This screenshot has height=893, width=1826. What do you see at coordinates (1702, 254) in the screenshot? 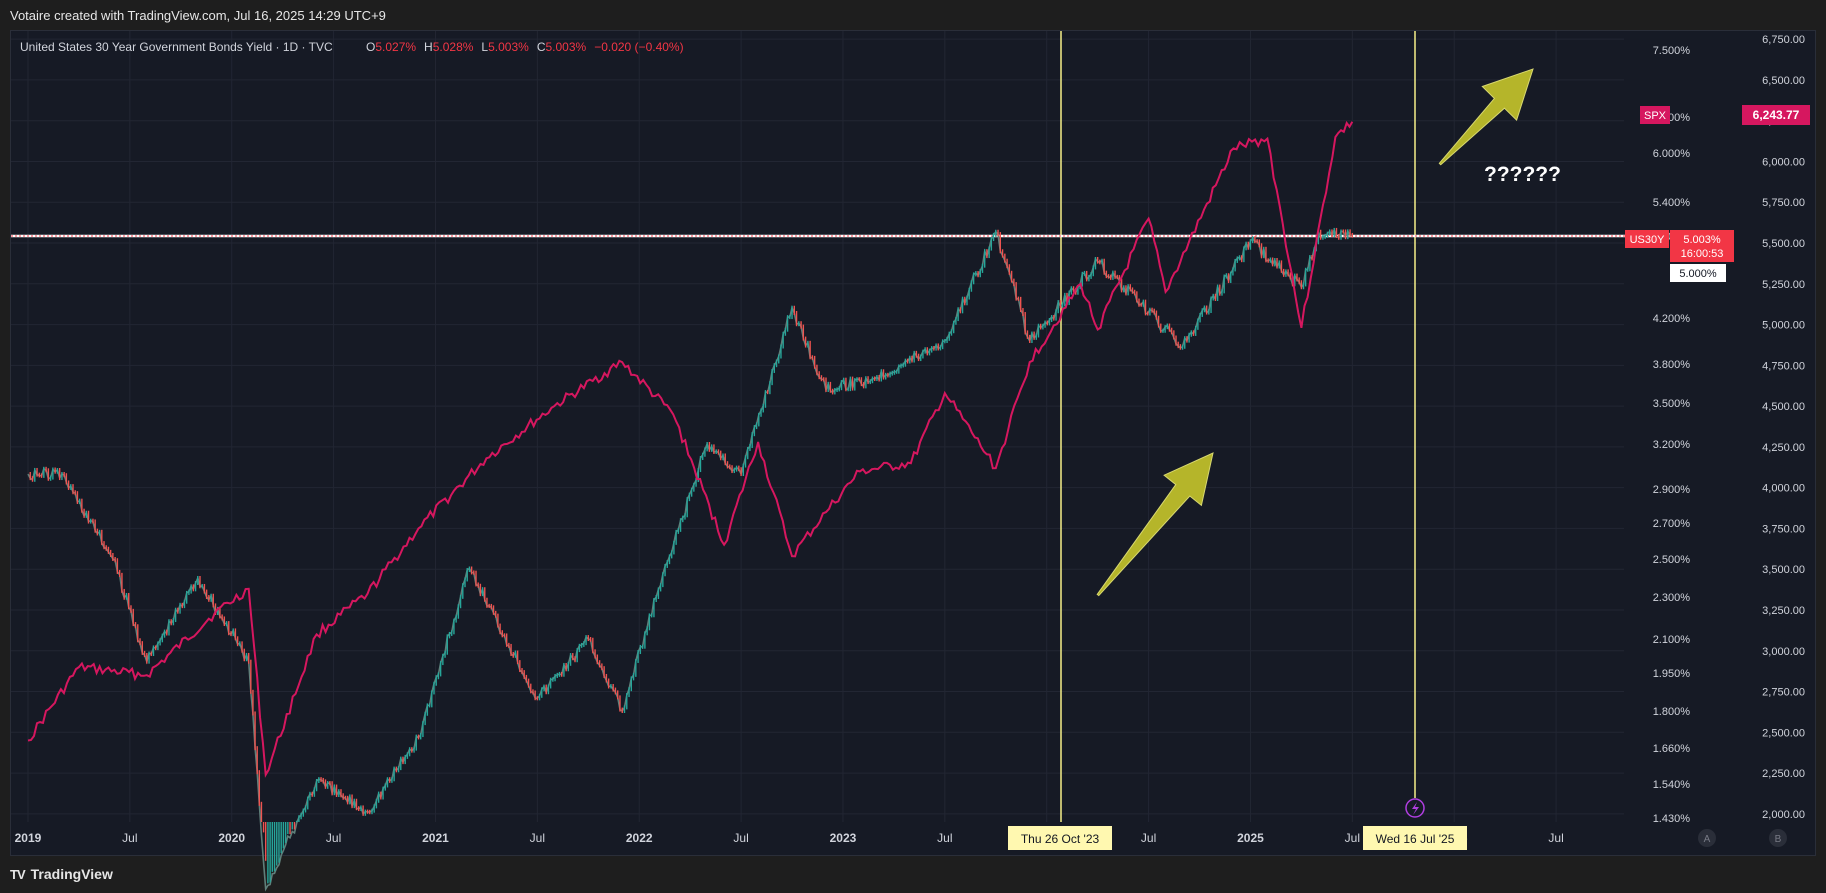
I see `us30y-countdown-text: 16:00:53` at bounding box center [1702, 254].